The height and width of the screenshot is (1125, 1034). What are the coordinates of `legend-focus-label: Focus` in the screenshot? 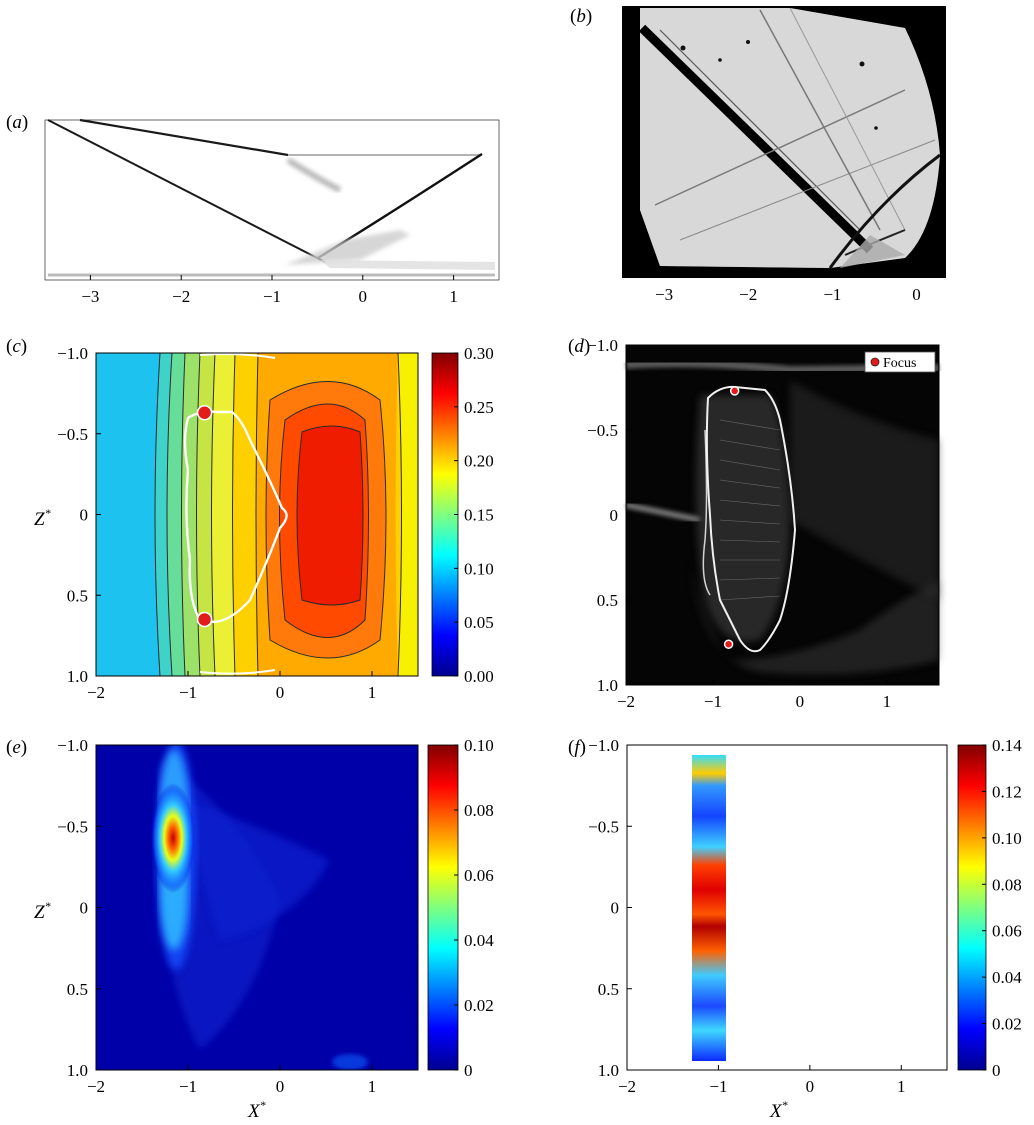 It's located at (899, 363).